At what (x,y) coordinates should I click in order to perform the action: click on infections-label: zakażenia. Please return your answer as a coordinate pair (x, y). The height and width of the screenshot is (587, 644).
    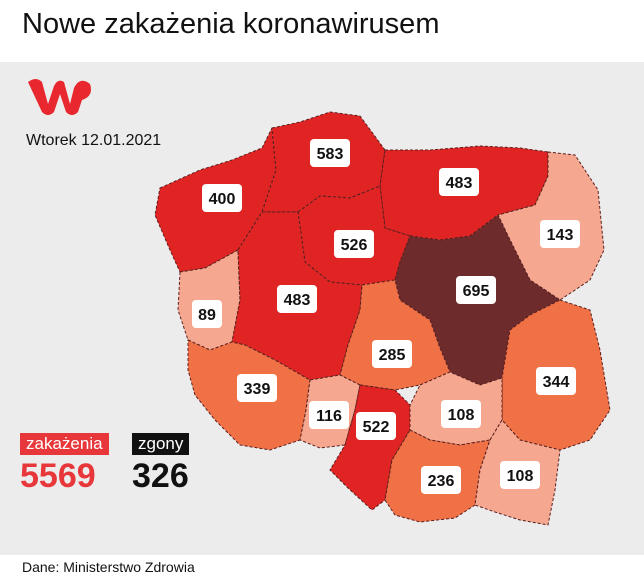
    Looking at the image, I should click on (64, 444).